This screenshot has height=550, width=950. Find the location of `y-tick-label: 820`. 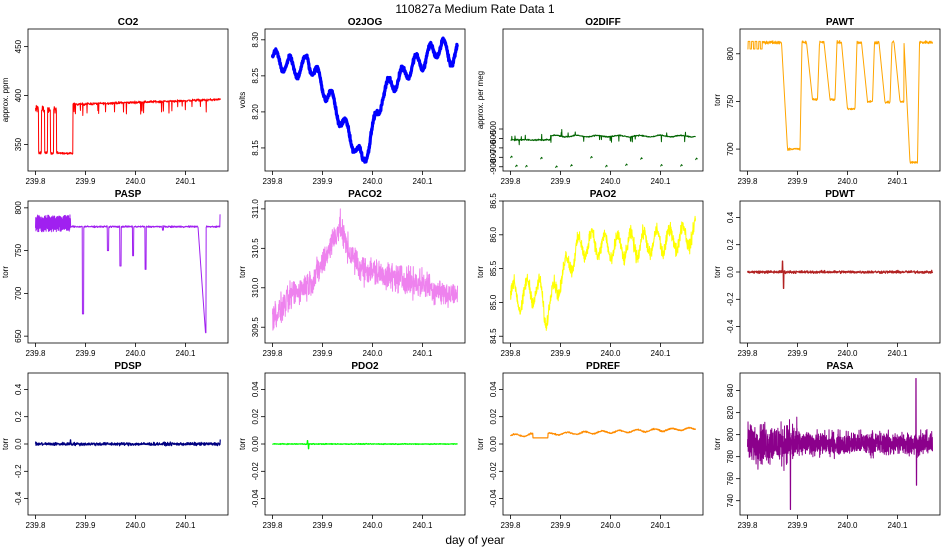

y-tick-label: 820 is located at coordinates (730, 412).